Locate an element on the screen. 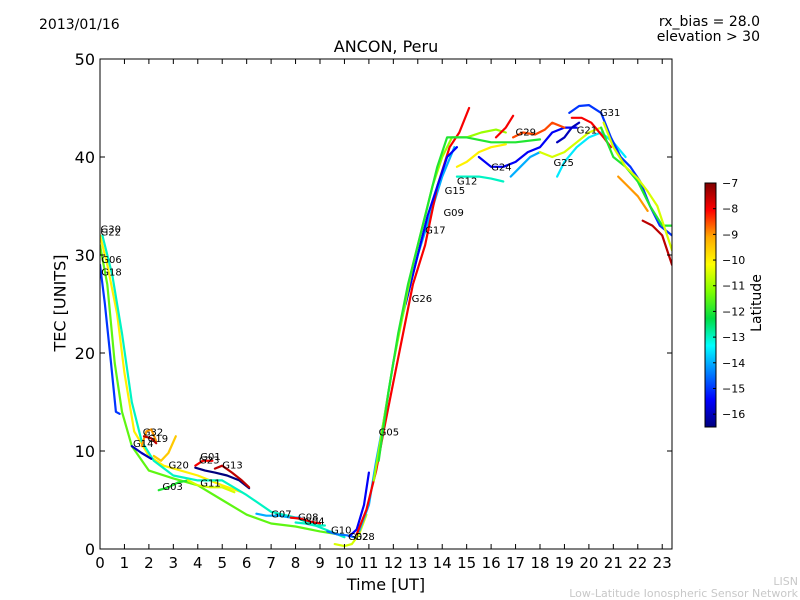 This screenshot has width=800, height=600. x-tick-label: 17 is located at coordinates (515, 563).